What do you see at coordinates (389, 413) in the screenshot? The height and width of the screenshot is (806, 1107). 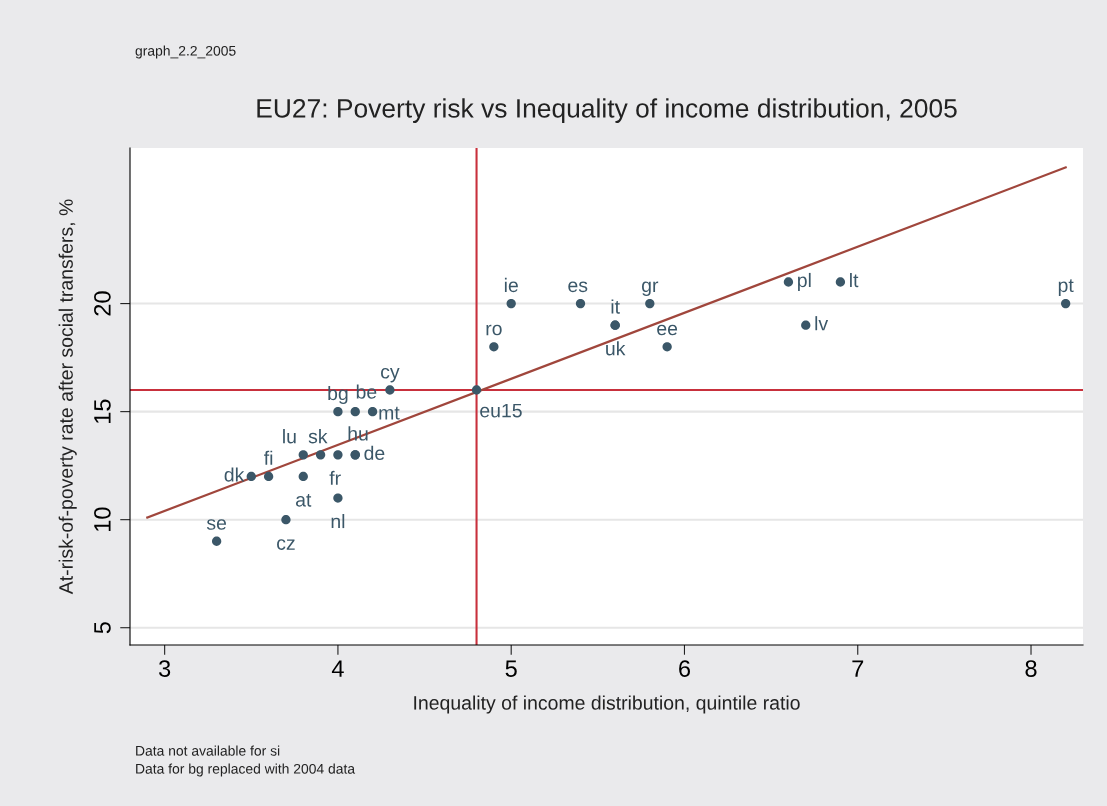 I see `annotation: mt` at bounding box center [389, 413].